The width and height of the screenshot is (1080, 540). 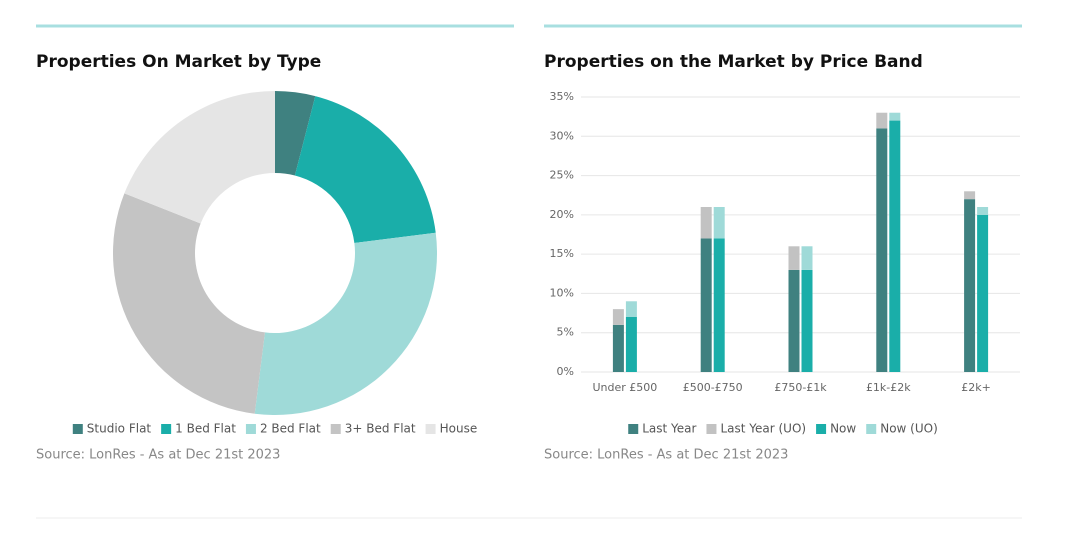 What do you see at coordinates (562, 175) in the screenshot?
I see `y-tick-label: 25%` at bounding box center [562, 175].